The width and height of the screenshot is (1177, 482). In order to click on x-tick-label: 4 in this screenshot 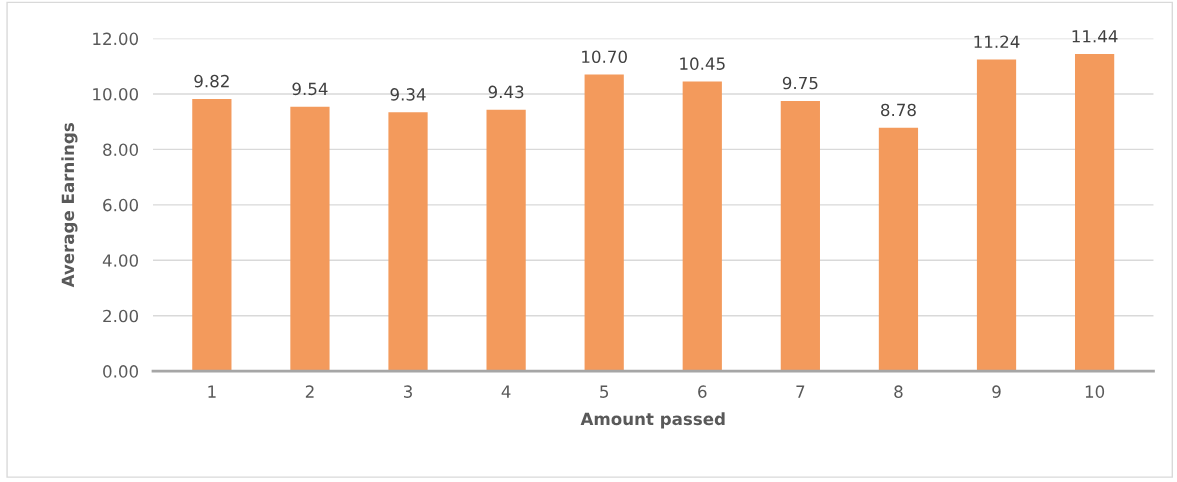, I will do `click(506, 391)`.